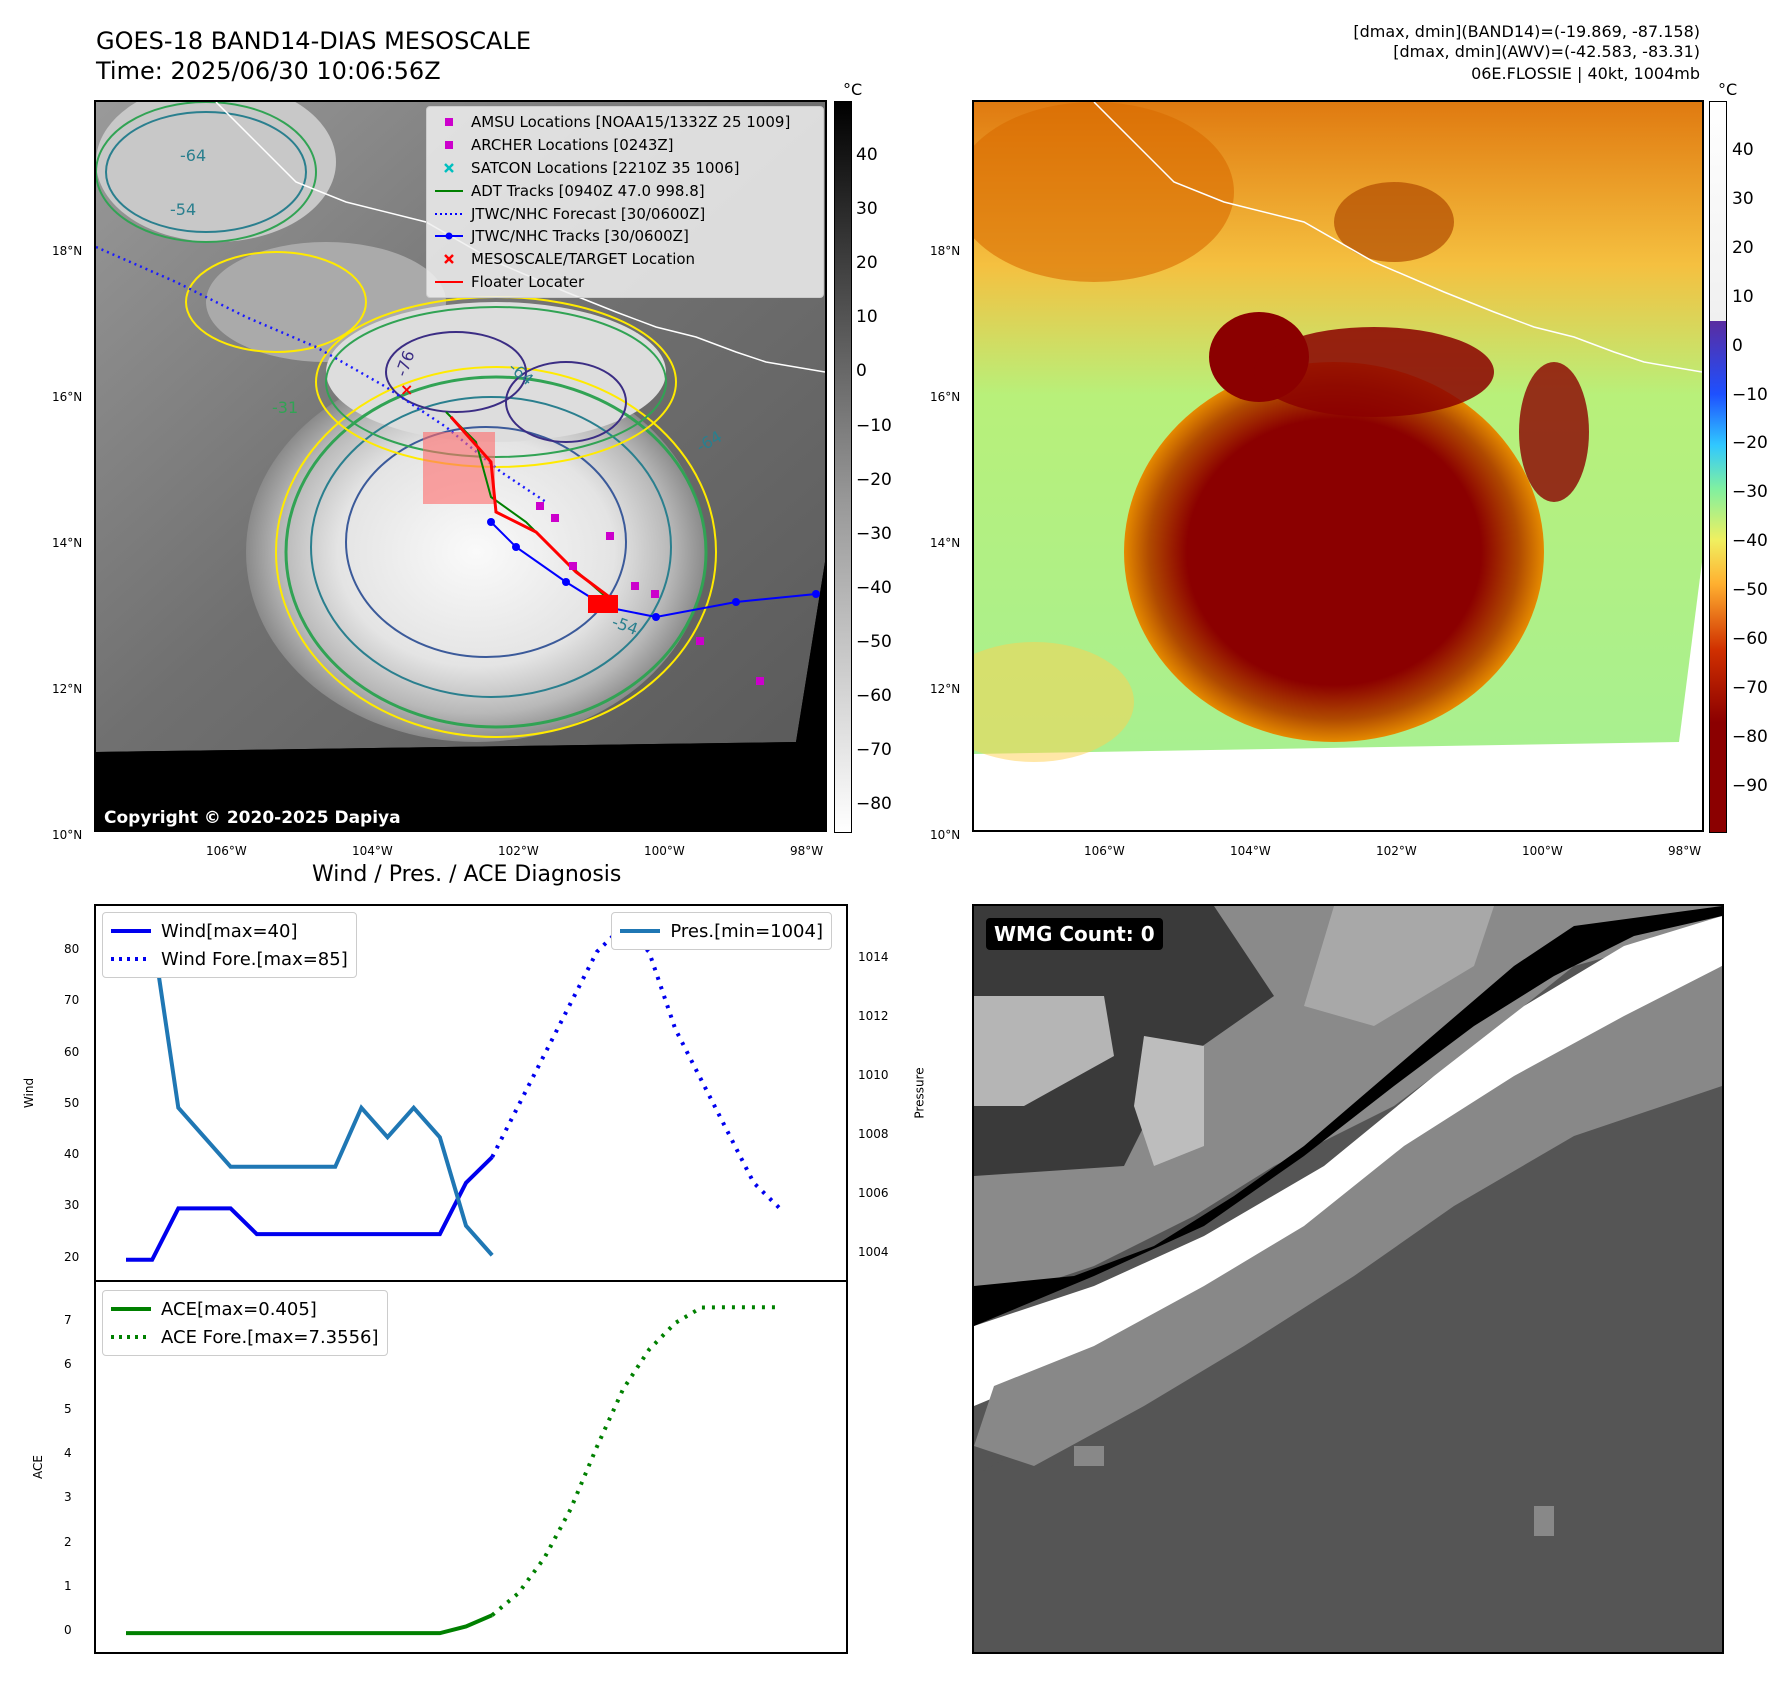 The height and width of the screenshot is (1690, 1788). I want to click on ace-axis-label: ACE, so click(37, 1467).